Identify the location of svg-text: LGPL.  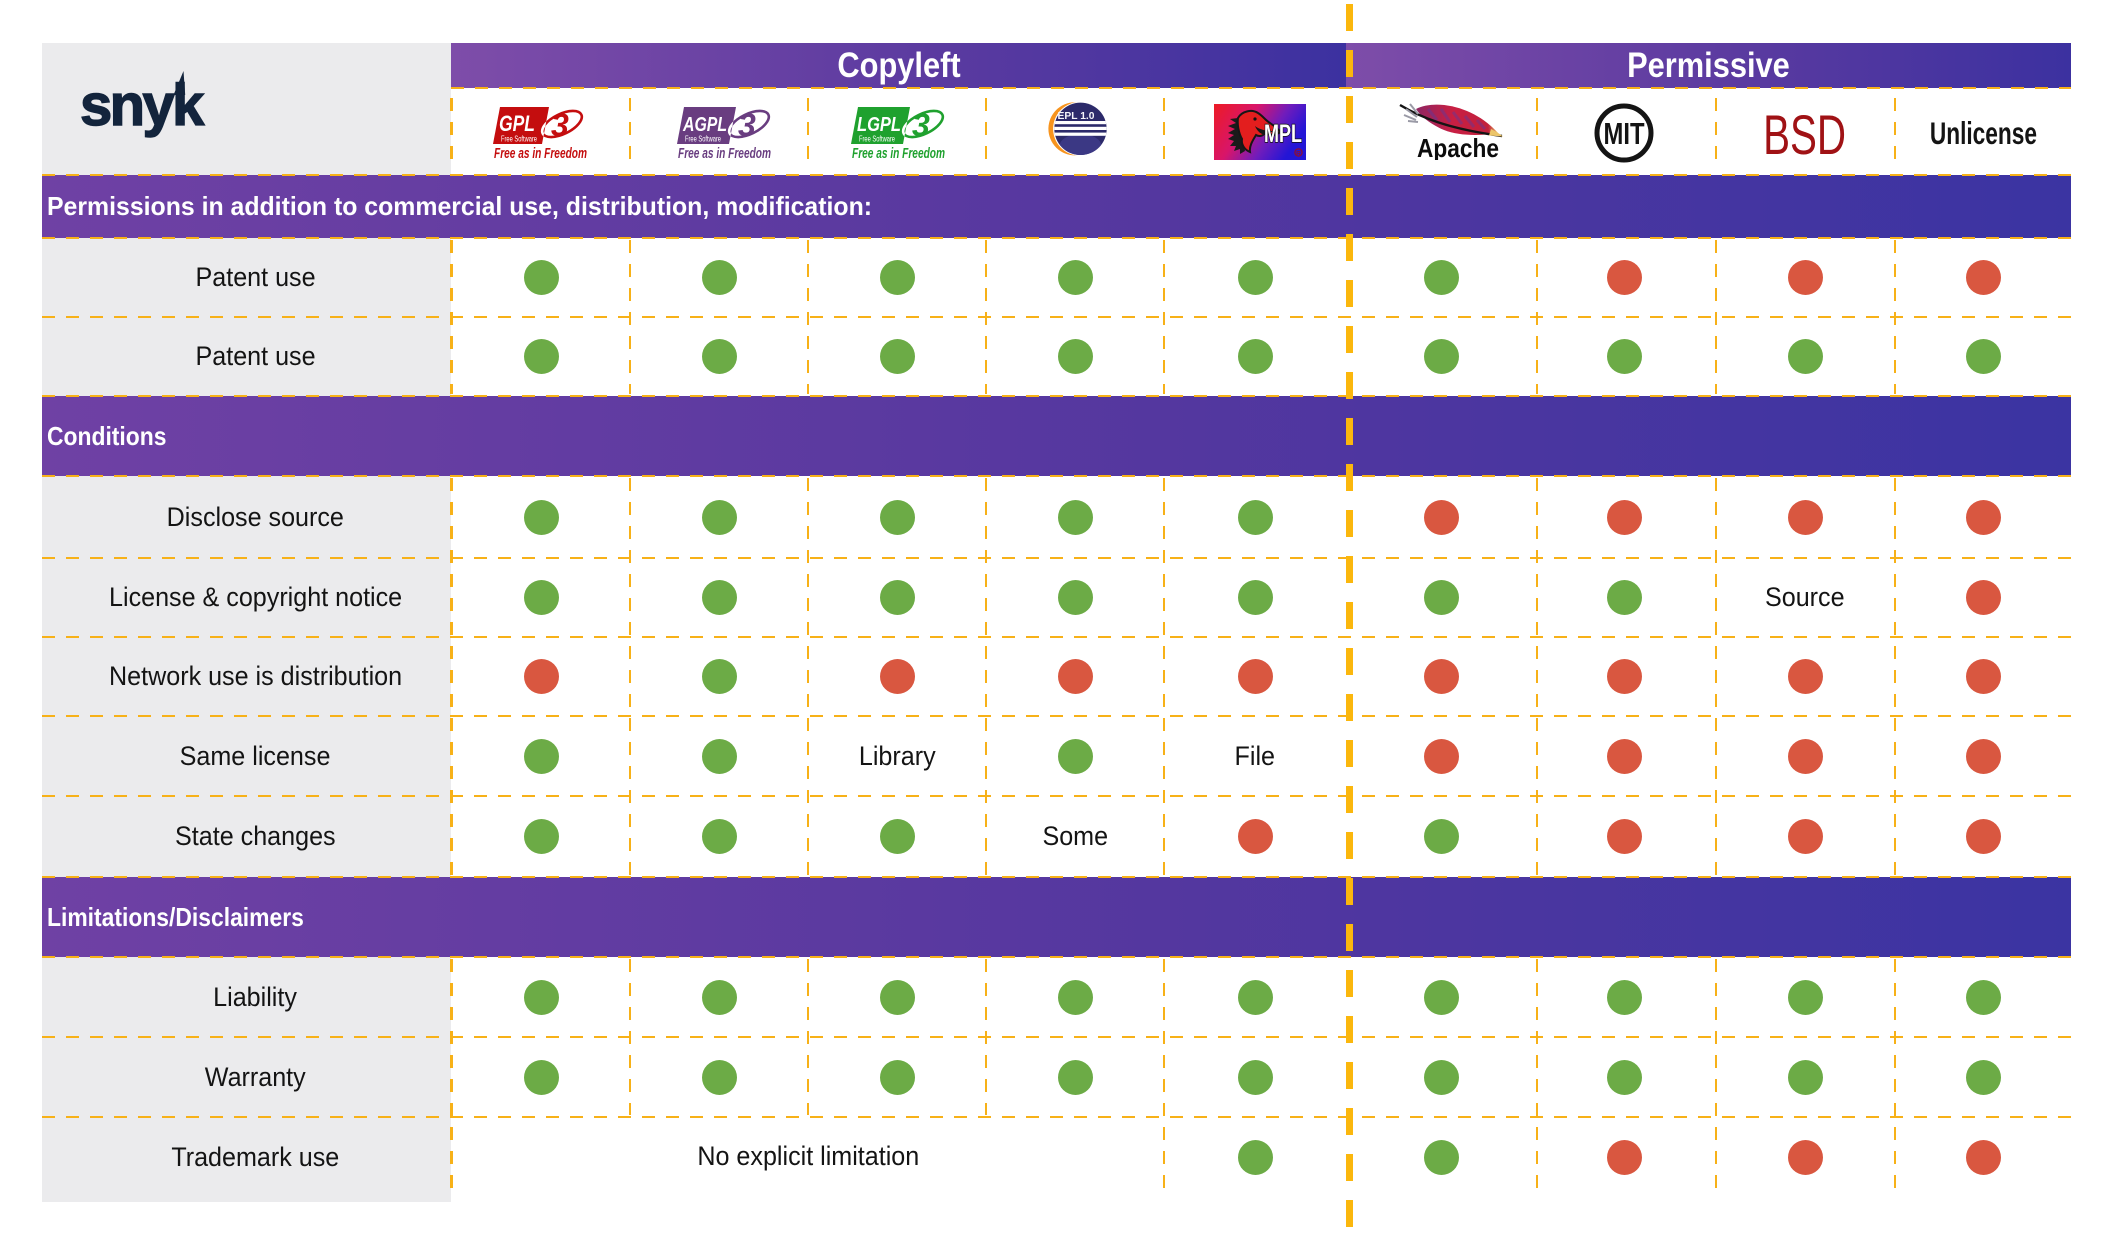
(879, 125).